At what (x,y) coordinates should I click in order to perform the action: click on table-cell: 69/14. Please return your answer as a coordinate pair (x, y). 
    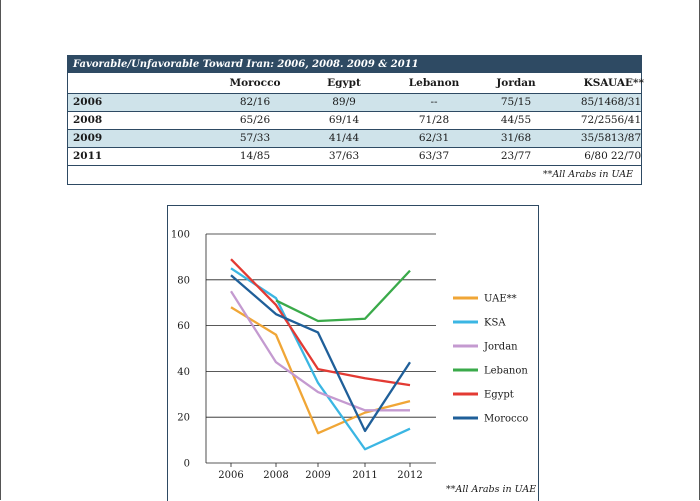
    Looking at the image, I should click on (344, 120).